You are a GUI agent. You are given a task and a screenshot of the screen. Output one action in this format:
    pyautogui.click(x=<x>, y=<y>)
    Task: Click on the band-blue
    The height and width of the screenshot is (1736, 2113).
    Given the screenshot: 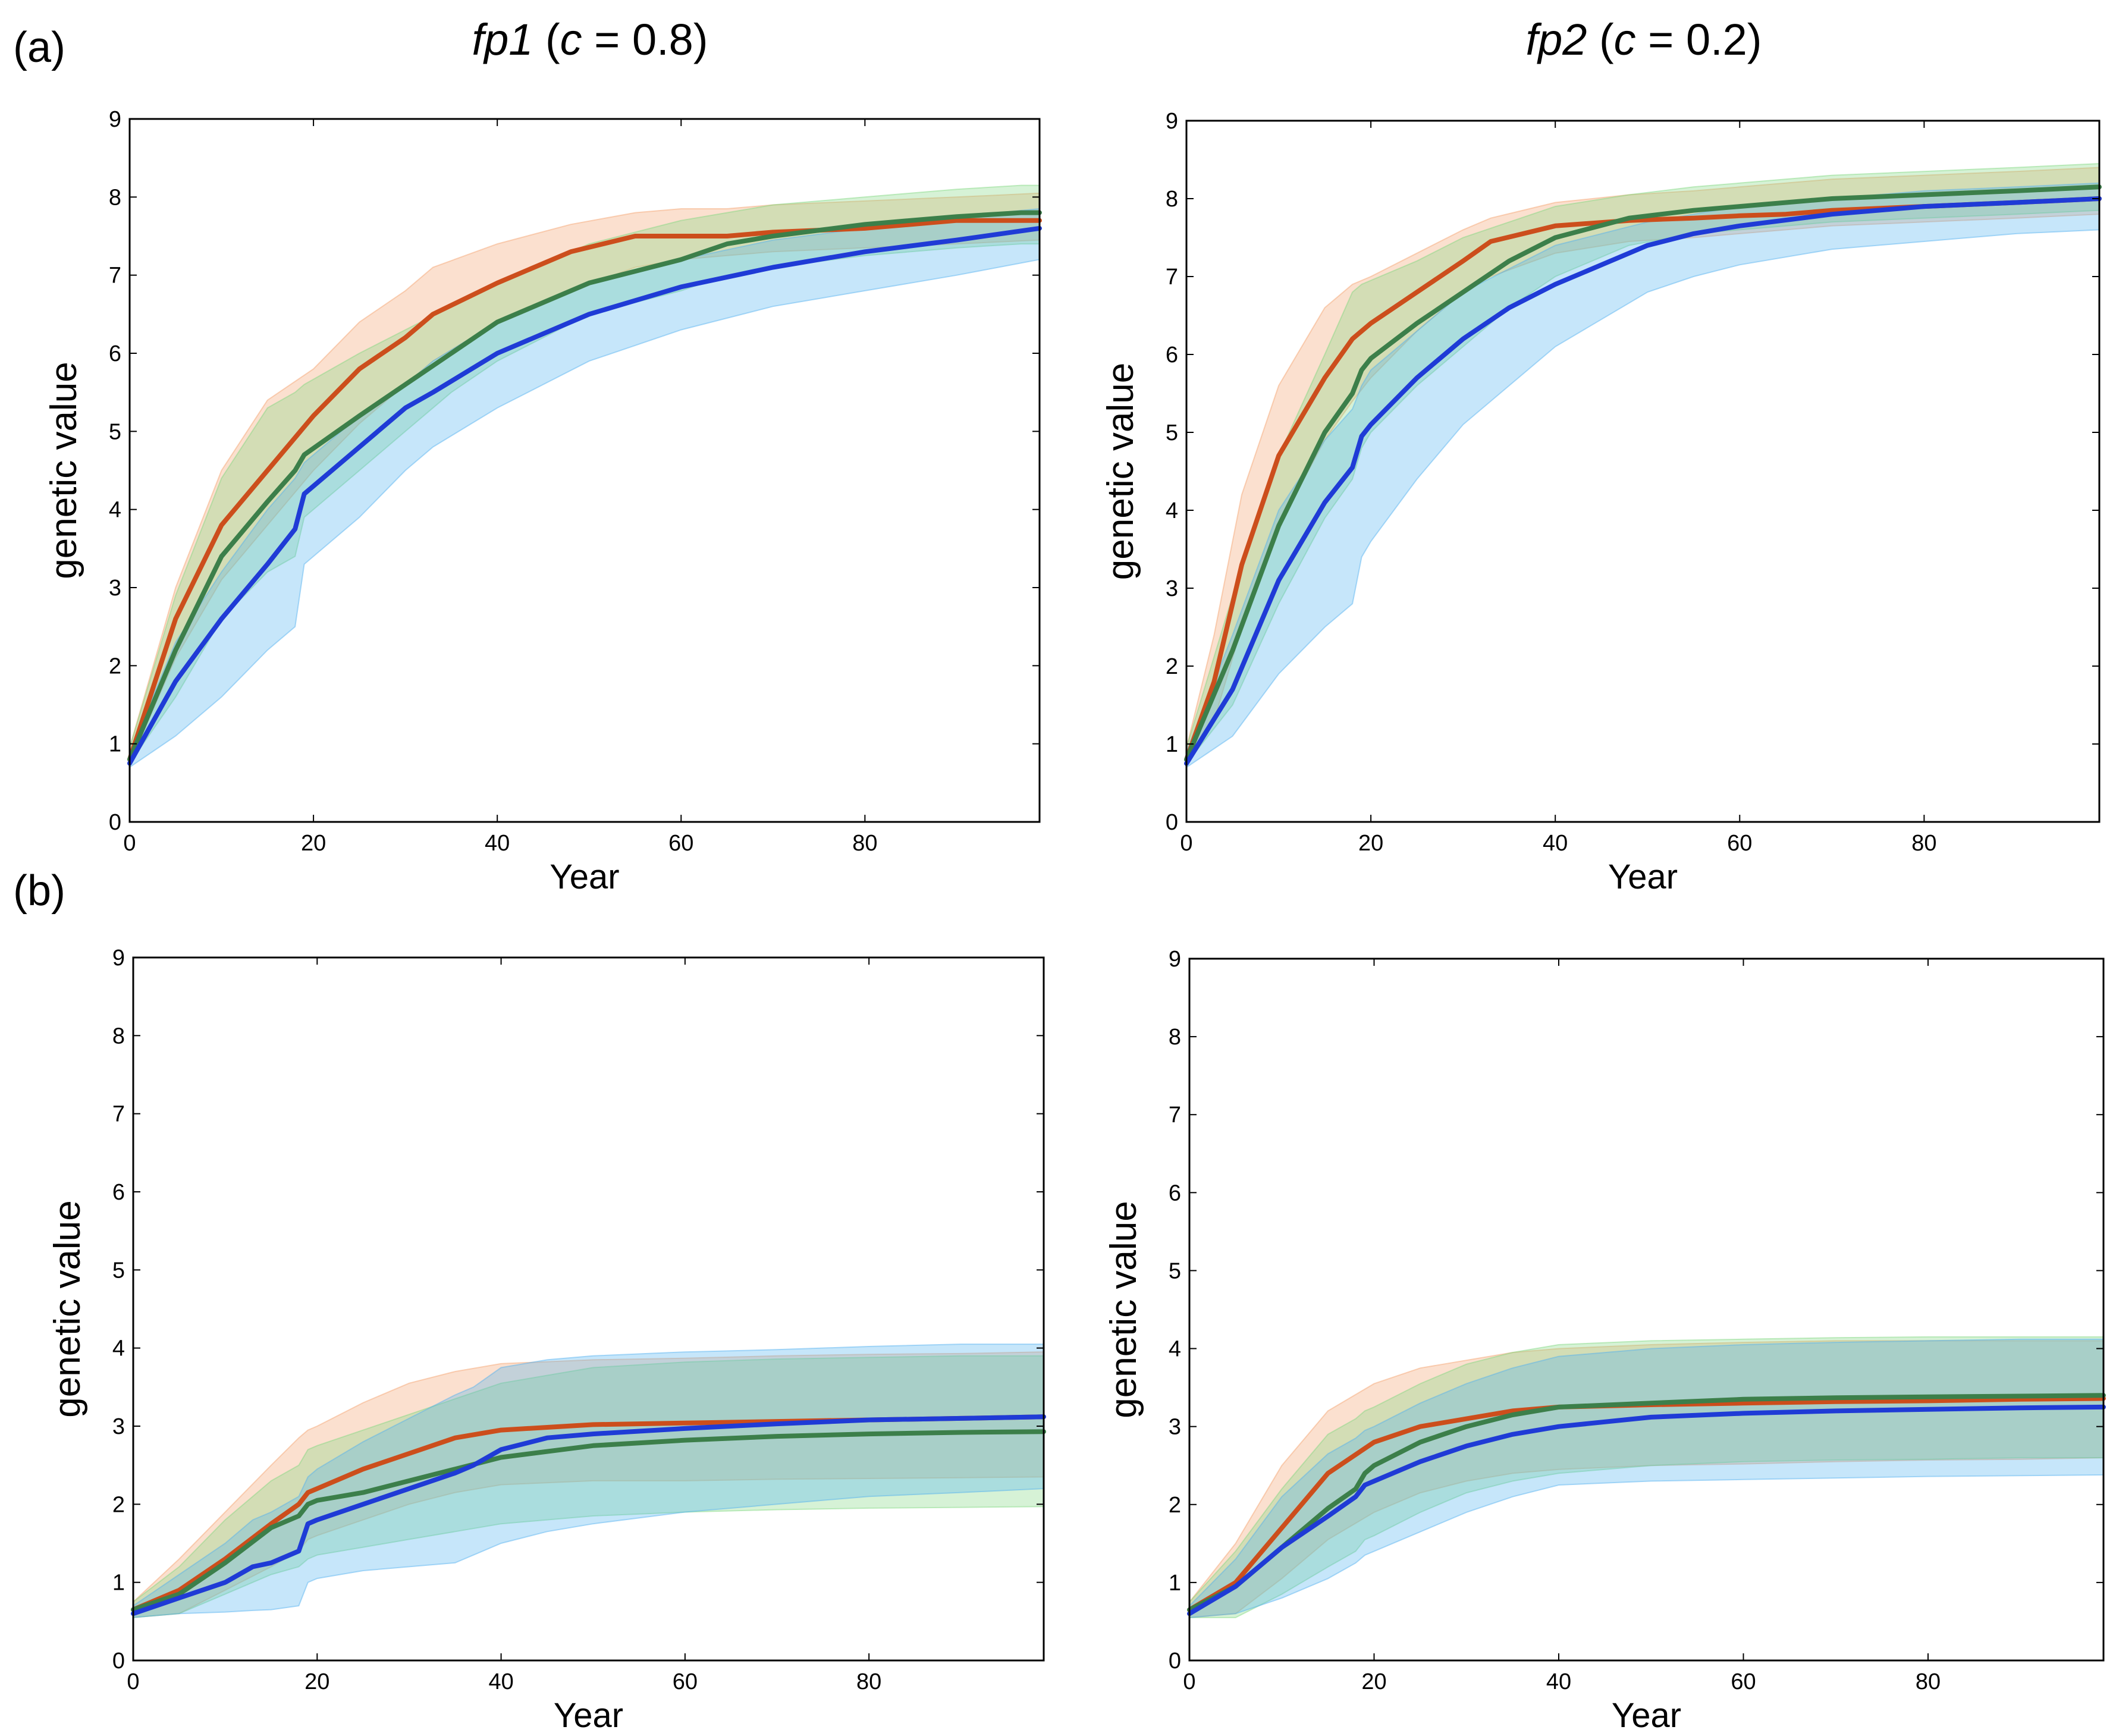 What is the action you would take?
    pyautogui.click(x=1643, y=475)
    